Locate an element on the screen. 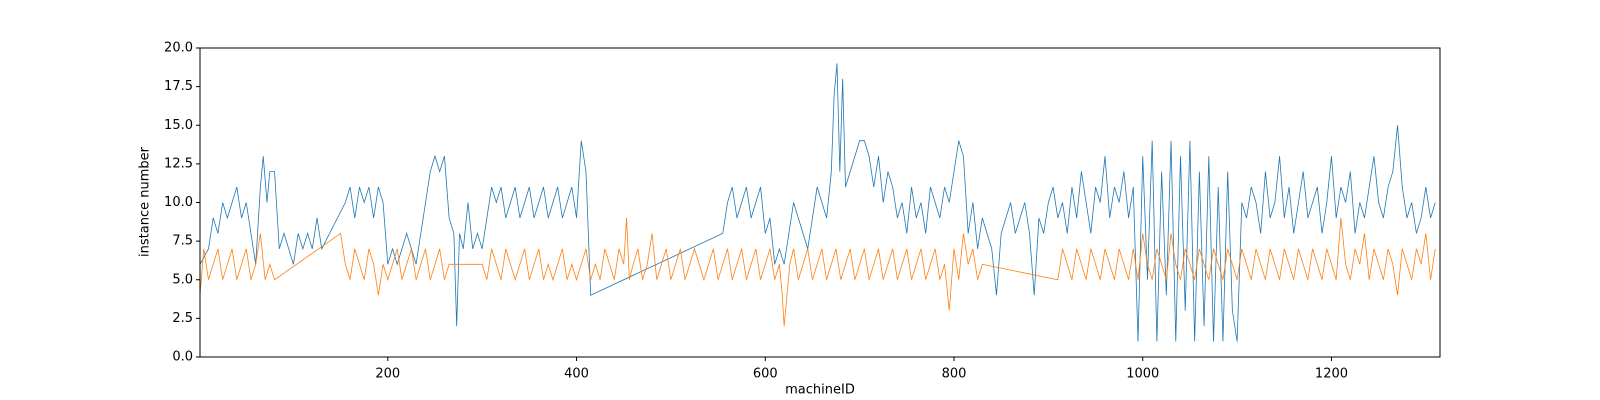 The image size is (1600, 400). x-tick-label: 400 is located at coordinates (576, 374).